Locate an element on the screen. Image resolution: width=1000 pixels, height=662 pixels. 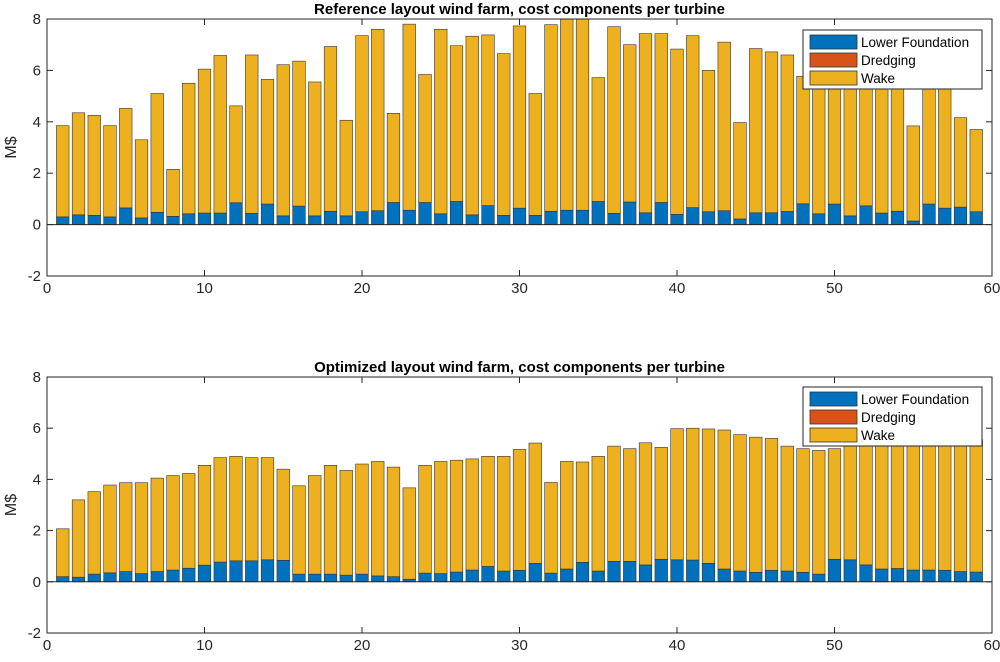
legend-swatch-lower-foundation is located at coordinates (833, 42).